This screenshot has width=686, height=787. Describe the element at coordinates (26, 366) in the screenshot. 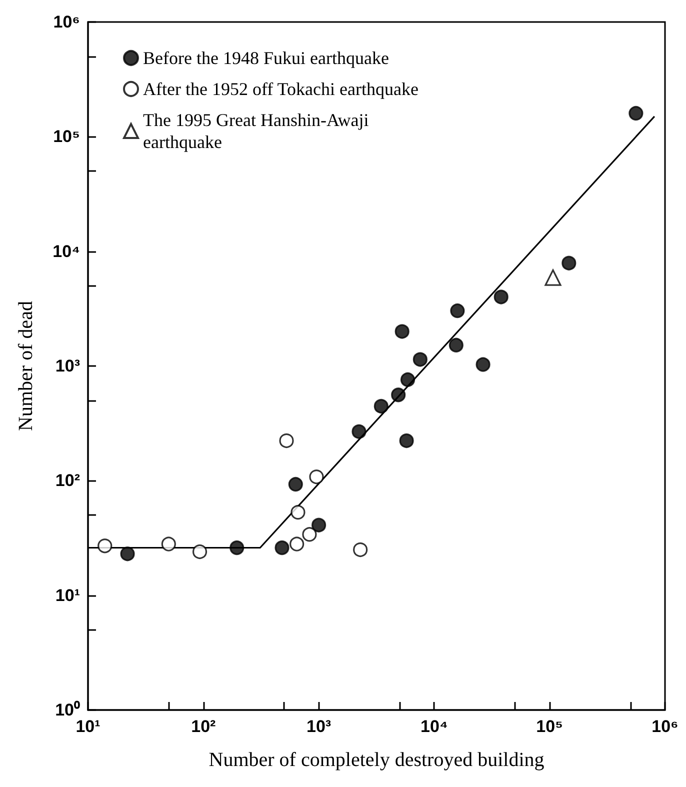

I see `y-axis-title: Number of dead` at that location.